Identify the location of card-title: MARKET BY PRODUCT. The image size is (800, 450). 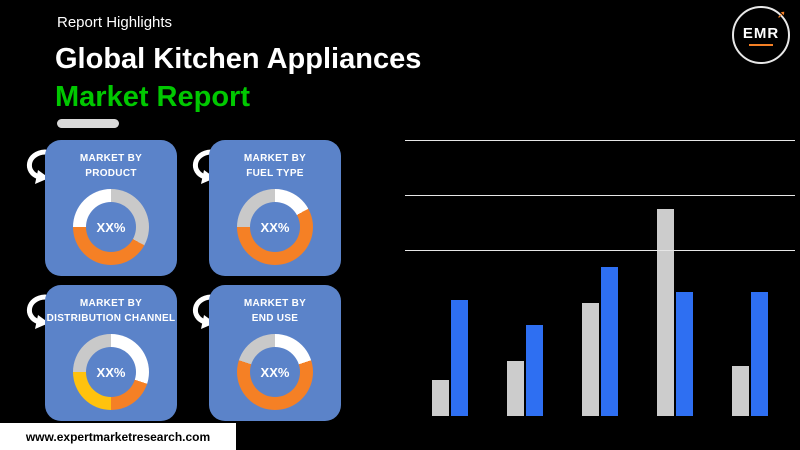
(111, 166).